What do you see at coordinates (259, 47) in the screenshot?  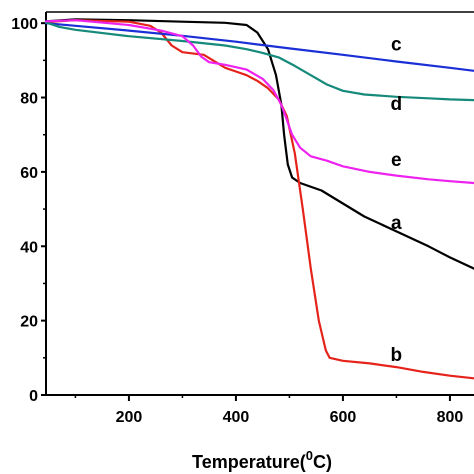 I see `series-line-c` at bounding box center [259, 47].